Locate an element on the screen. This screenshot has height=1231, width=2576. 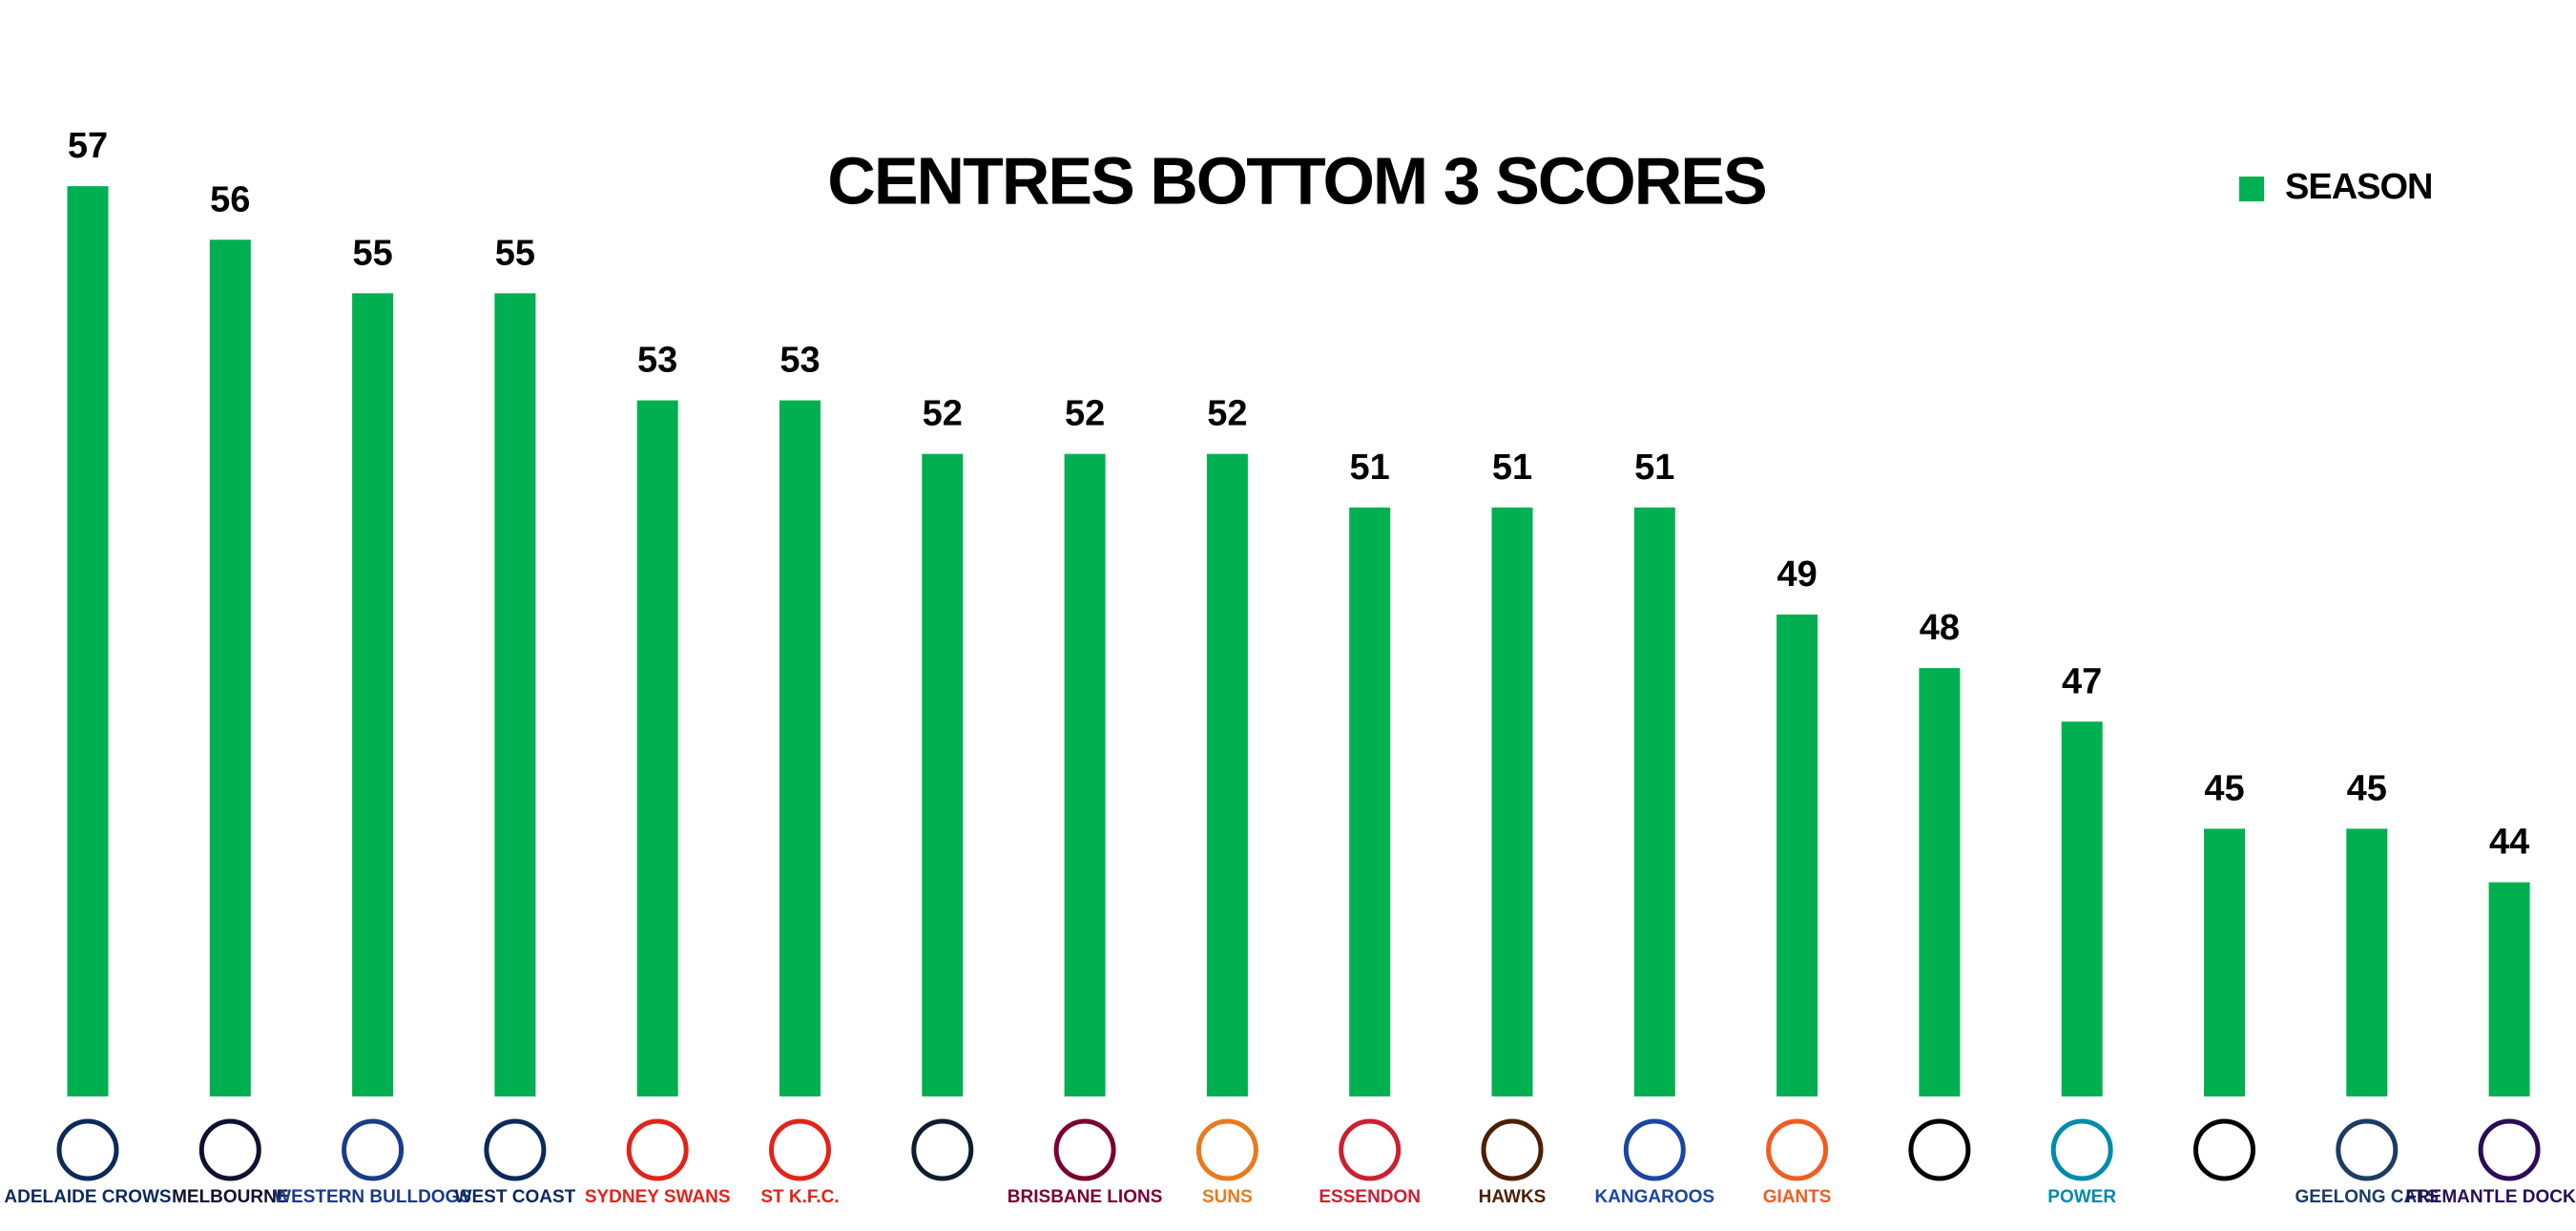
team-logo: GEELONG CATS is located at coordinates (2367, 1162).